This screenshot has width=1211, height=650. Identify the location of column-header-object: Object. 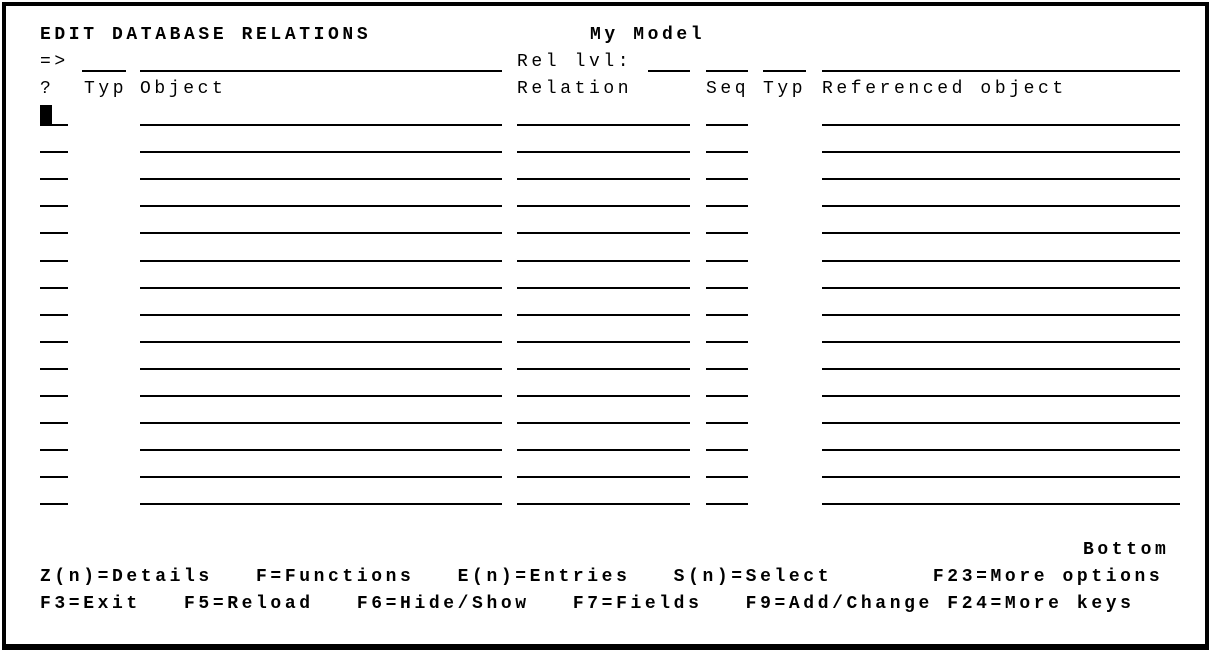
(183, 89).